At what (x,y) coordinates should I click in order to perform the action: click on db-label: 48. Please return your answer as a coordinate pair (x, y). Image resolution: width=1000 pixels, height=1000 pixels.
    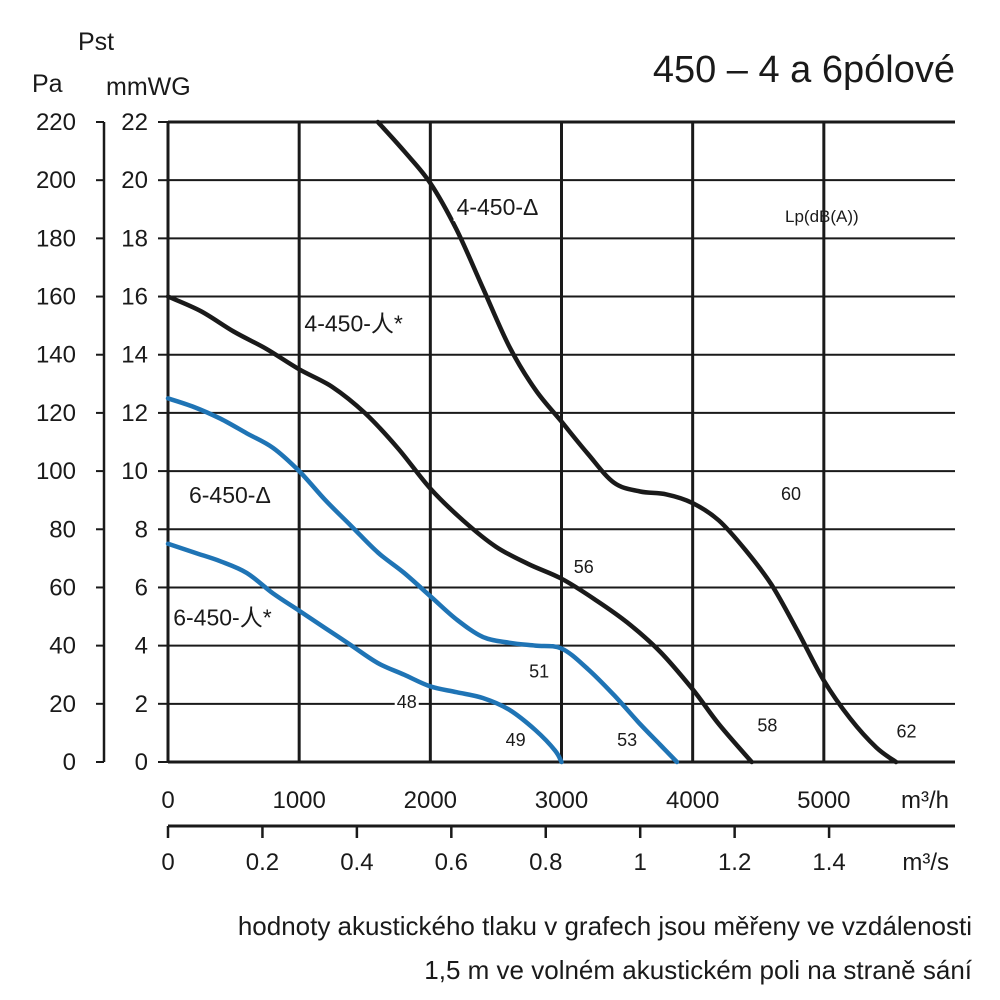
    Looking at the image, I should click on (406, 702).